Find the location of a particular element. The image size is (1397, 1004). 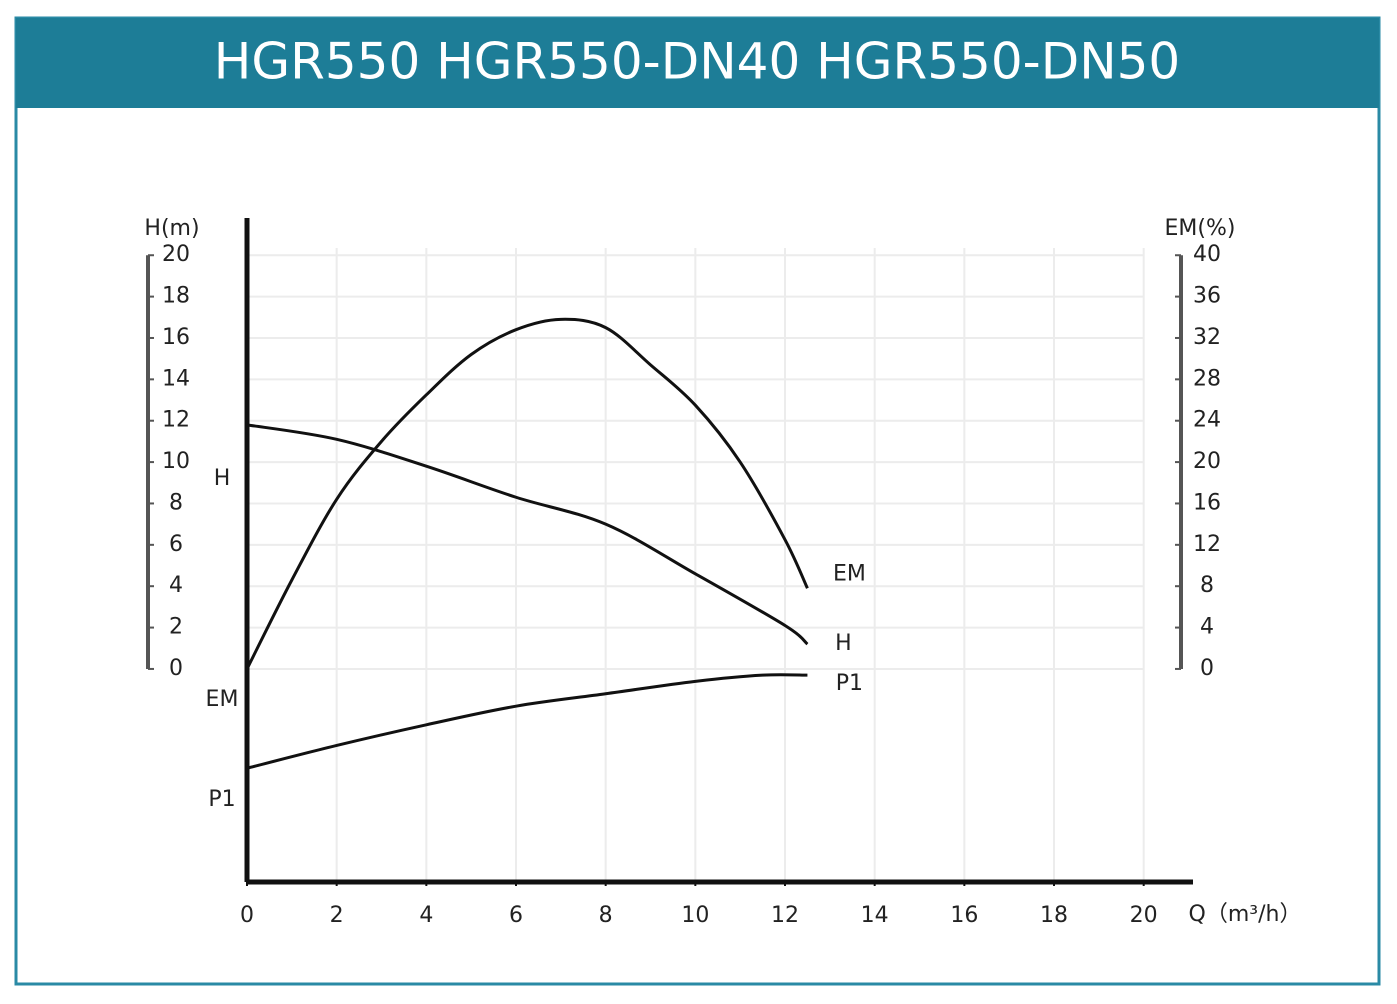

y2-tick-label: 8 is located at coordinates (1207, 585).